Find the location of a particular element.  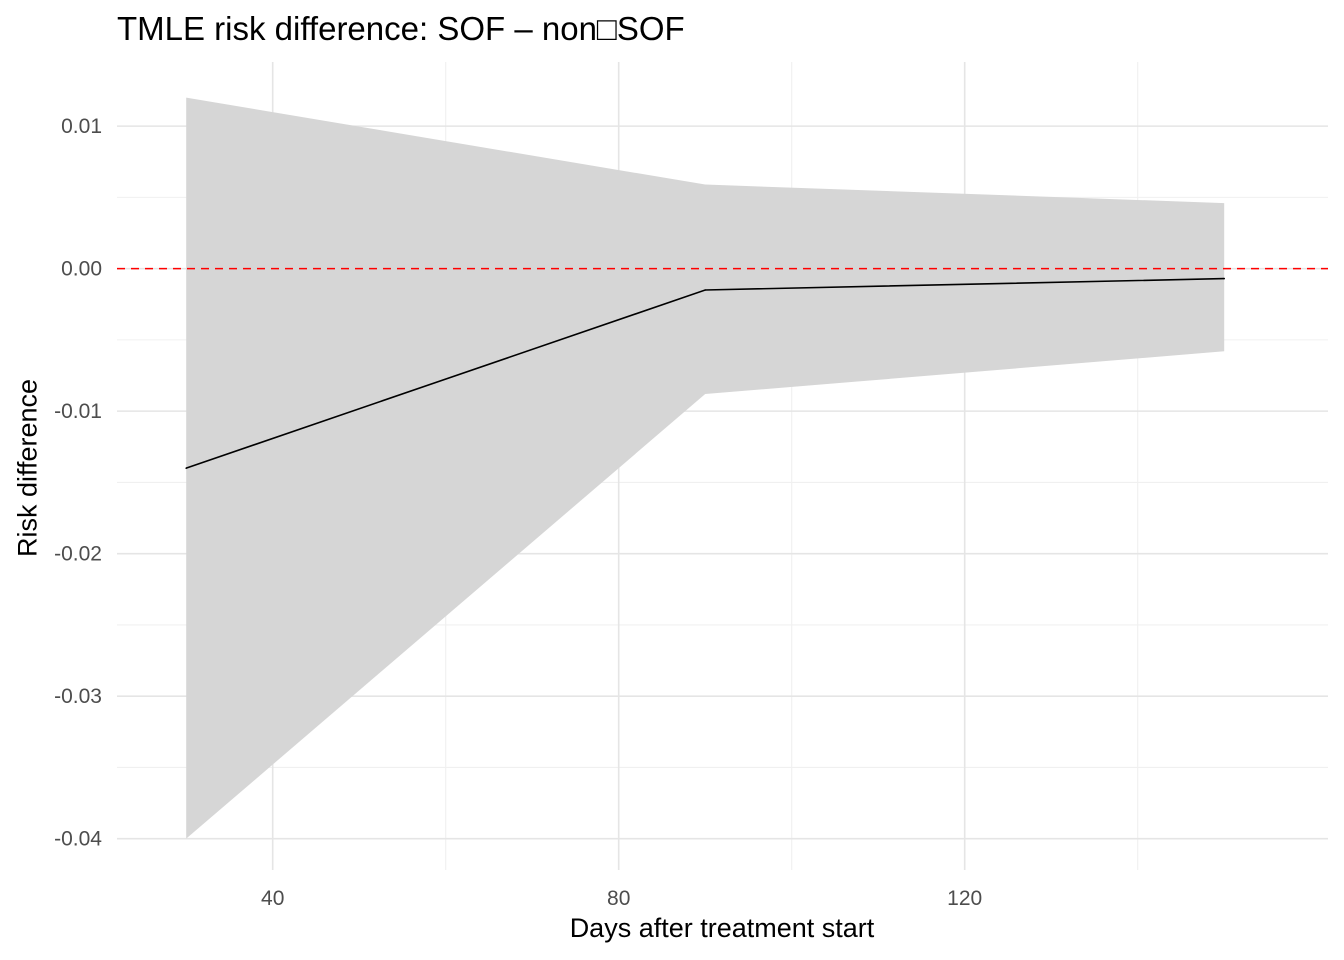

x-tick-labels: 40 80 120 is located at coordinates (621, 898).